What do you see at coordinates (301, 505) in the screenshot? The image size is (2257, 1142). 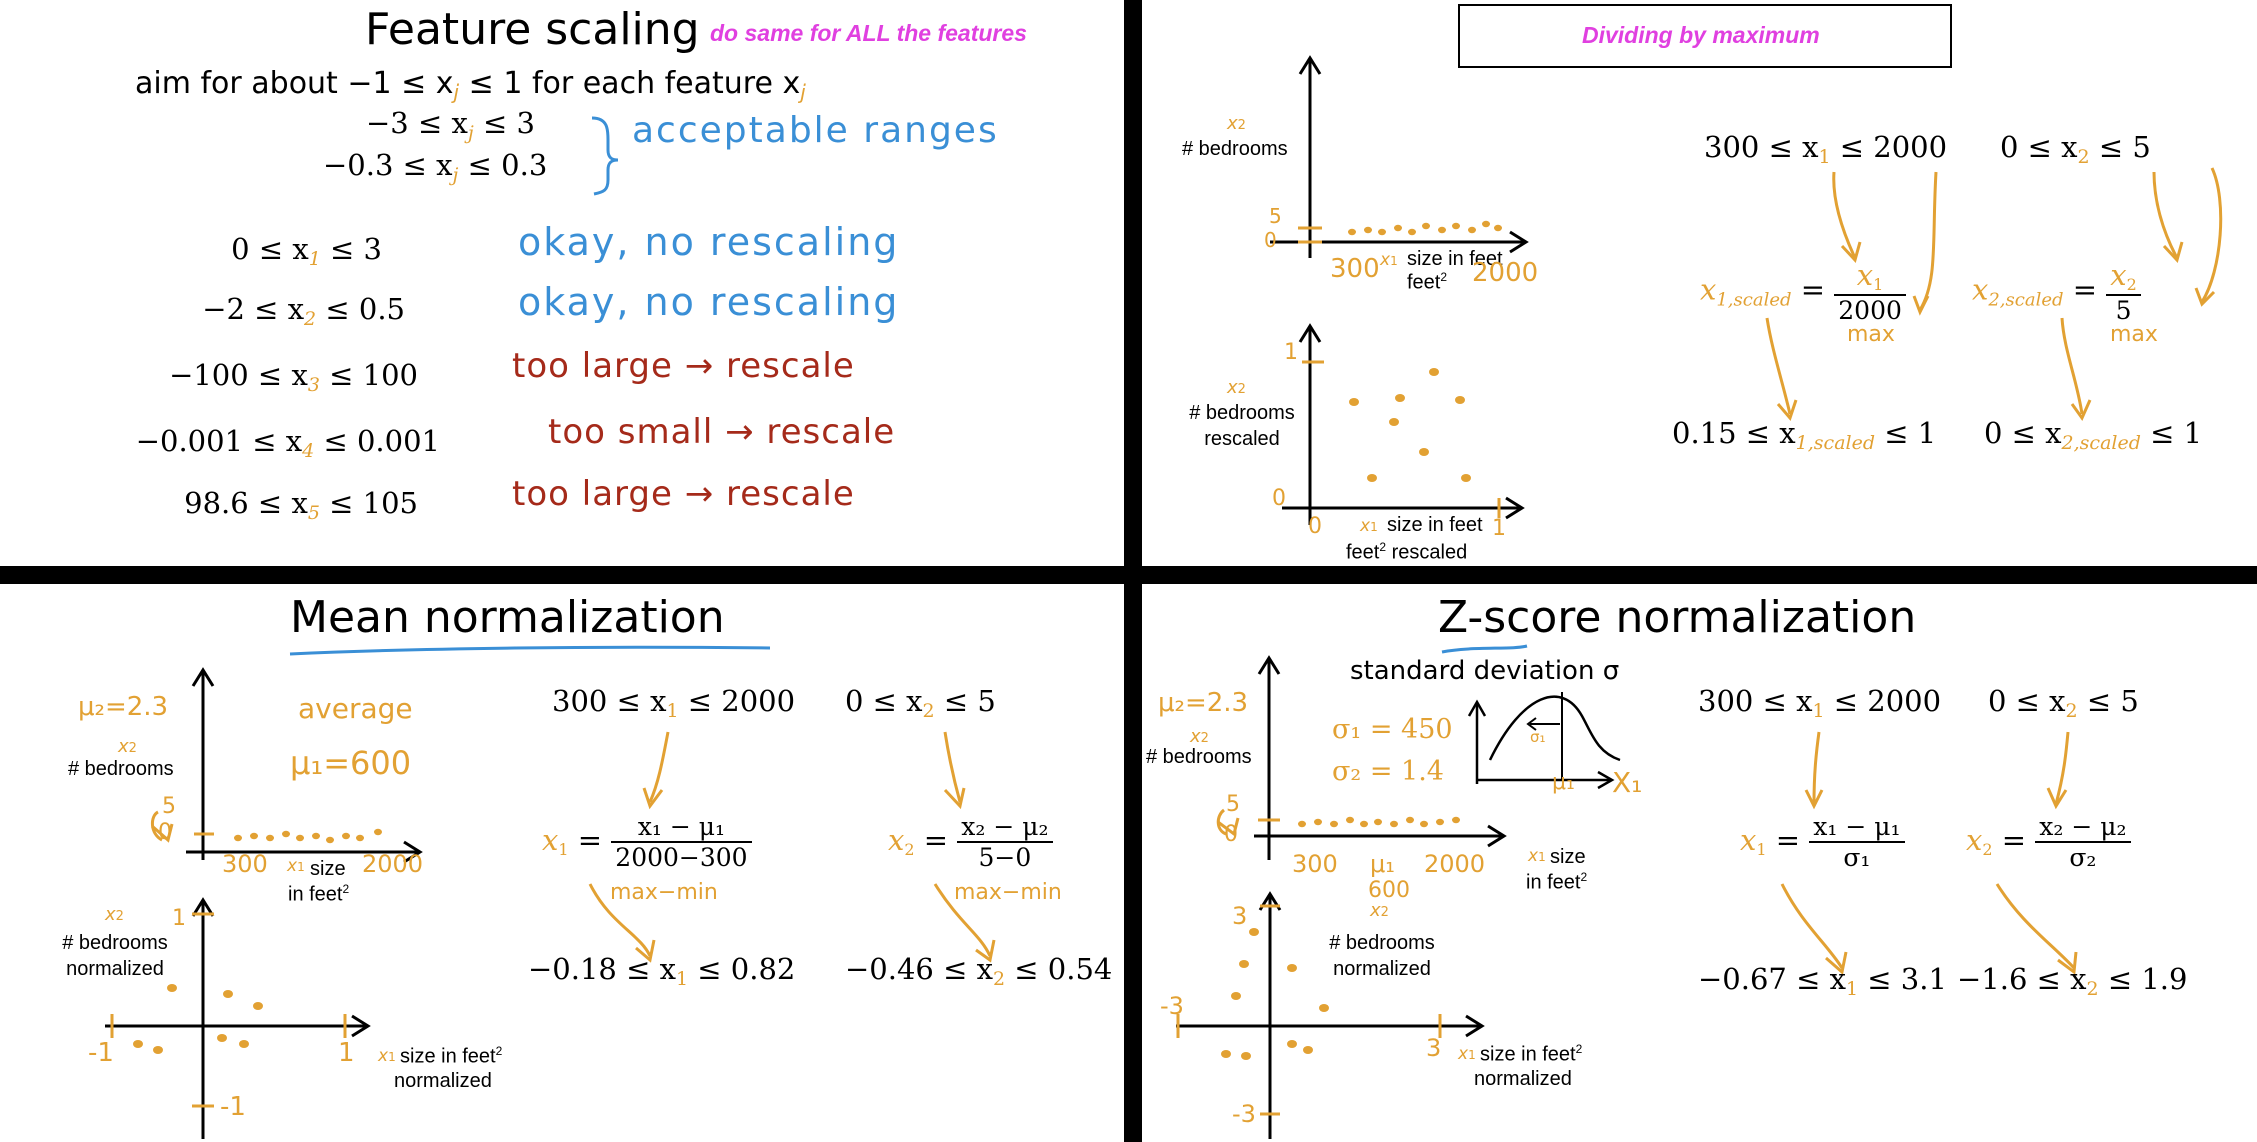 I see `feature-range-5: 98.6 ≤ x5 ≤ 105` at bounding box center [301, 505].